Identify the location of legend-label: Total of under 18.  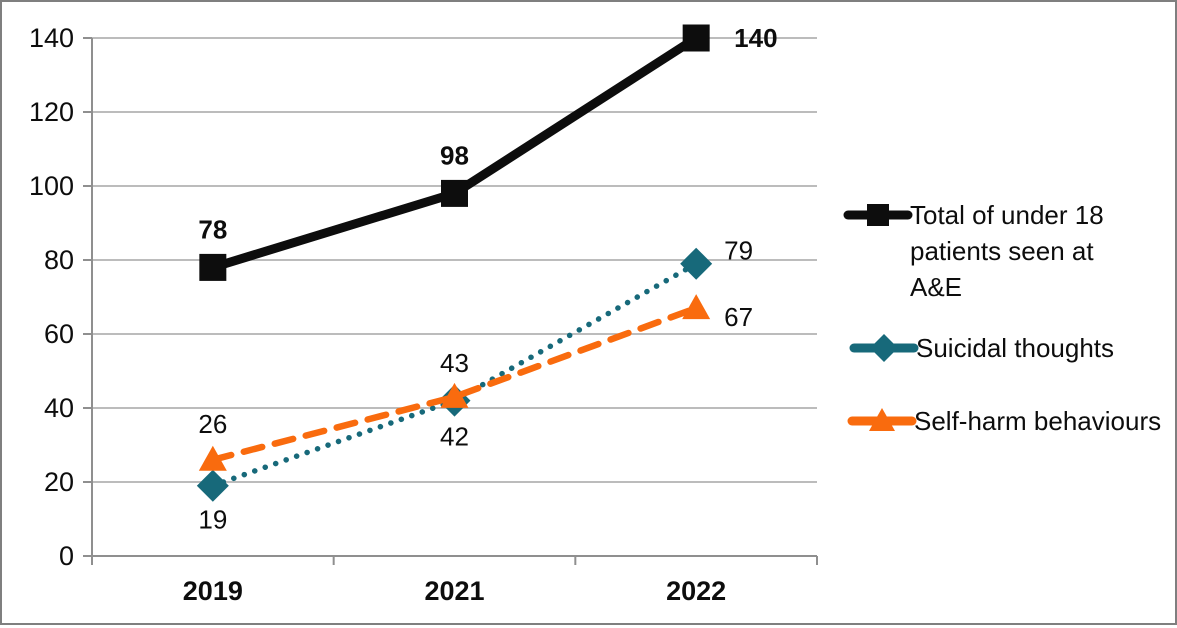
(1007, 215).